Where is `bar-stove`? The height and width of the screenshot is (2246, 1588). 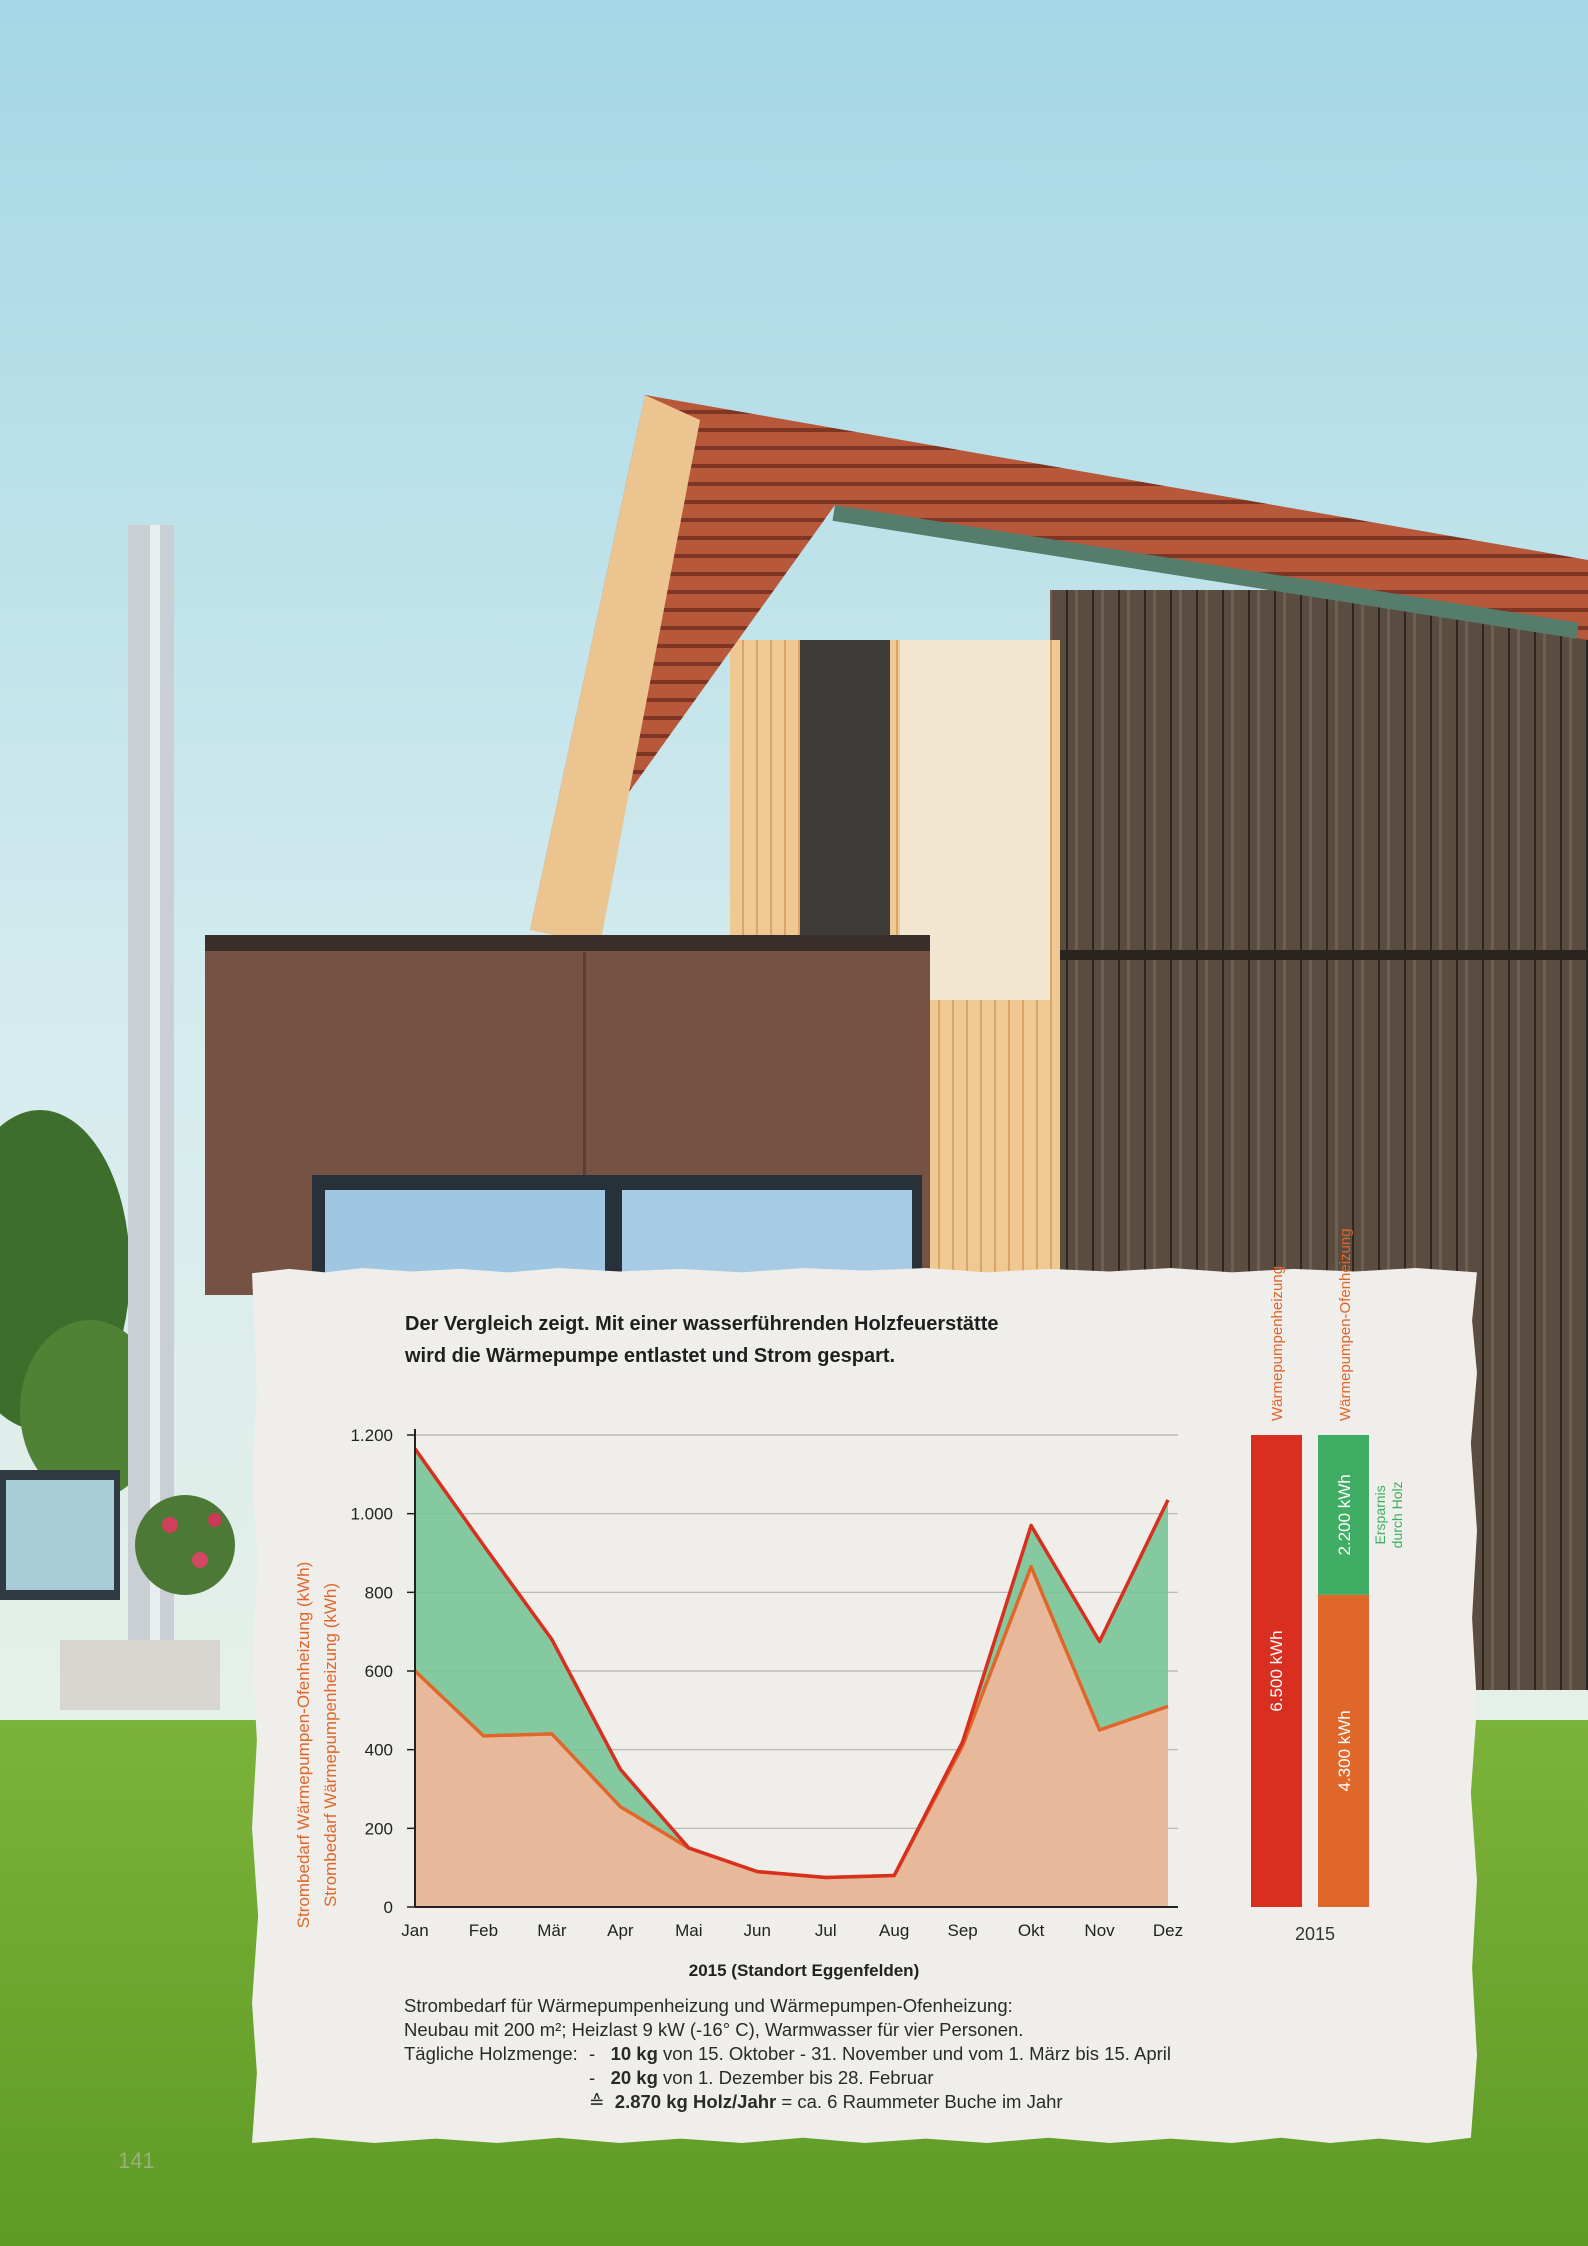
bar-stove is located at coordinates (1343, 1750).